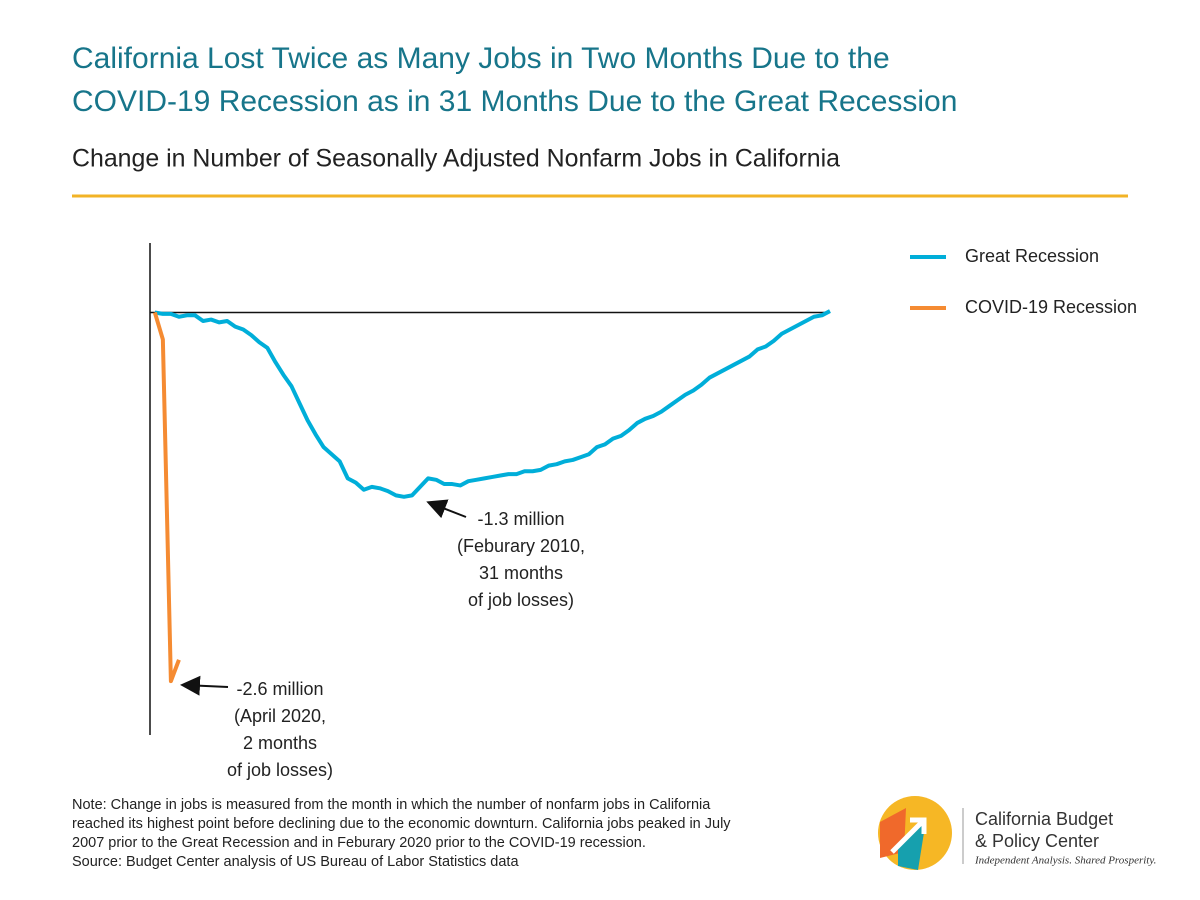  Describe the element at coordinates (908, 835) in the screenshot. I see `logo-arrow` at that location.